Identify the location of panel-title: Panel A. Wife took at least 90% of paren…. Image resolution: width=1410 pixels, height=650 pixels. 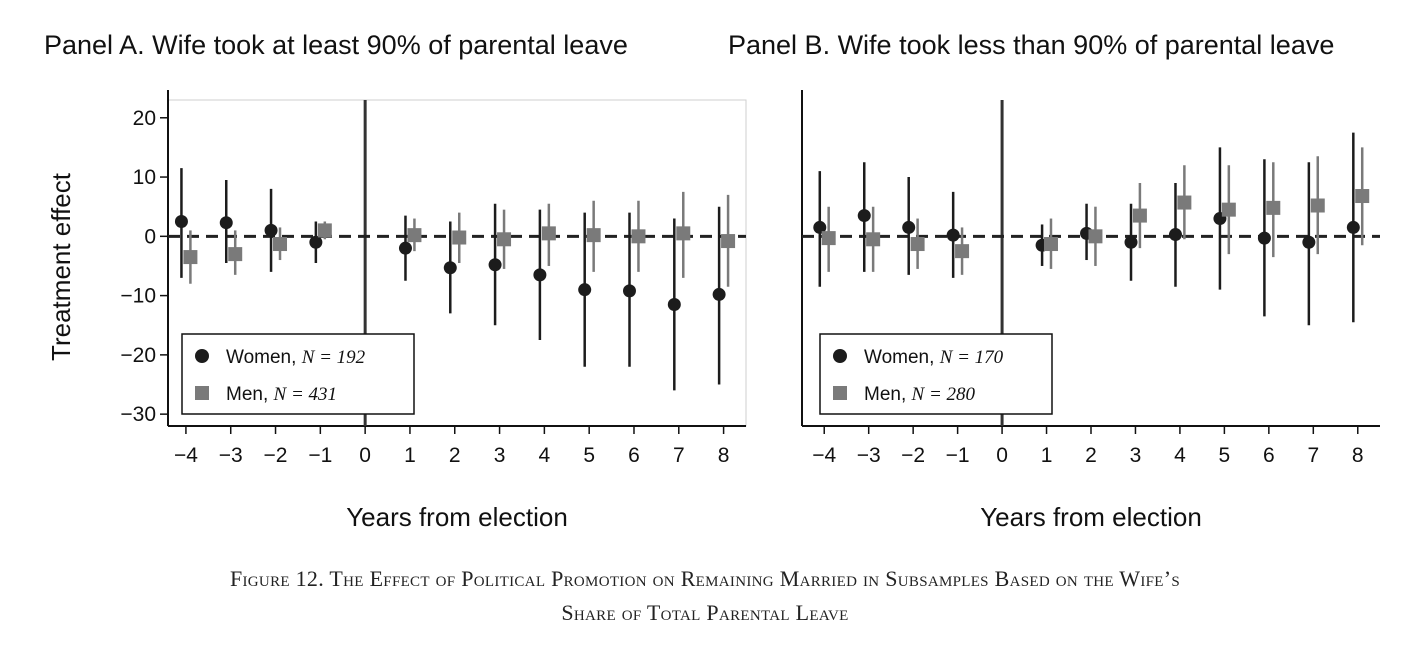
(336, 45).